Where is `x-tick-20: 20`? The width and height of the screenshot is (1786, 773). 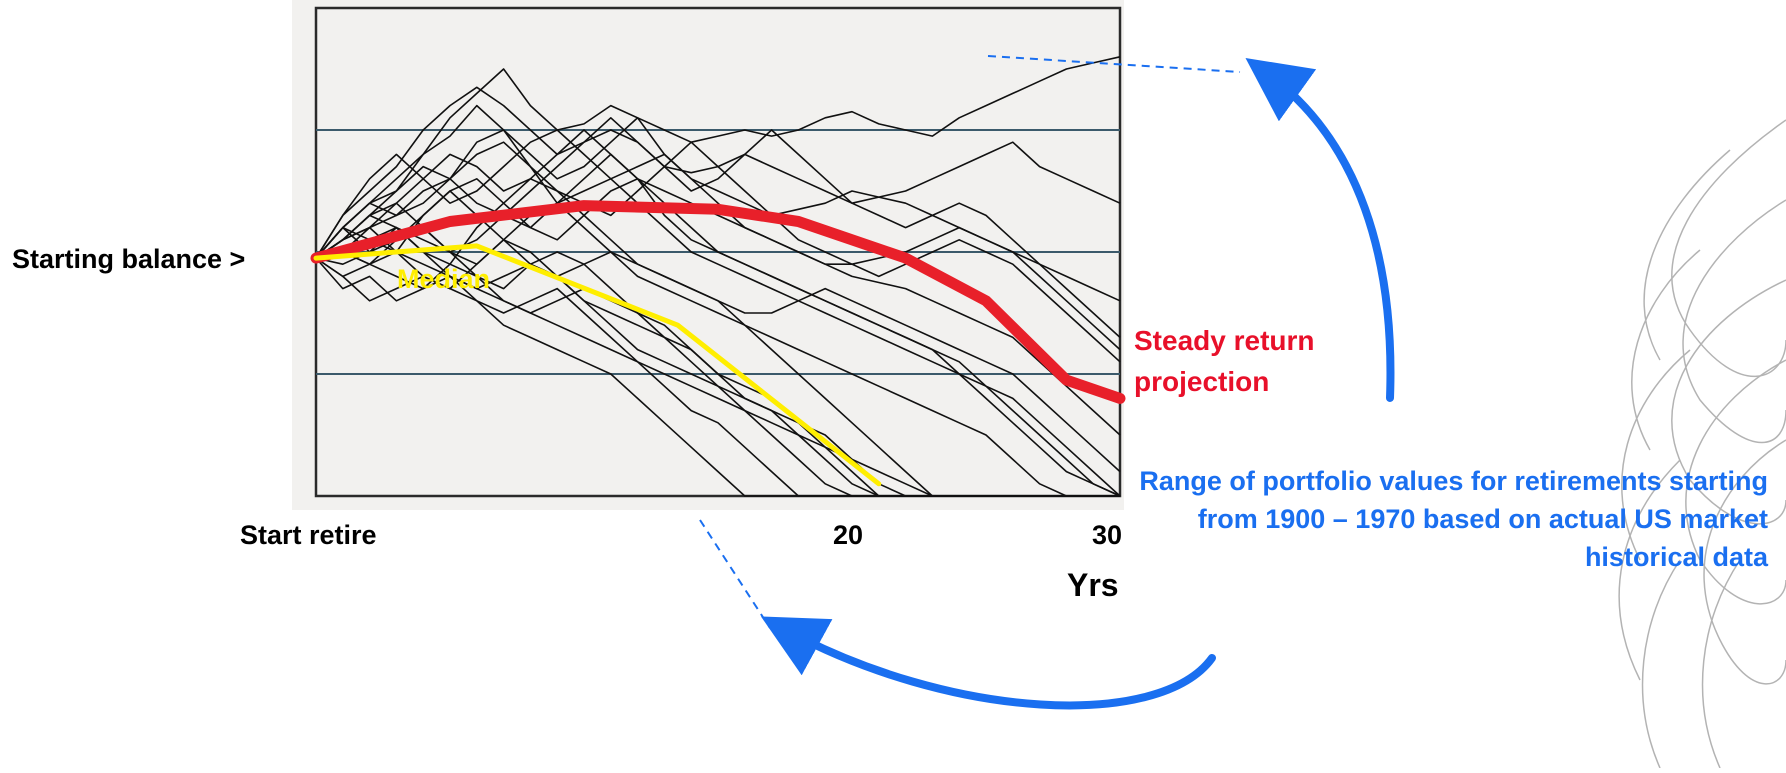
x-tick-20: 20 is located at coordinates (848, 535).